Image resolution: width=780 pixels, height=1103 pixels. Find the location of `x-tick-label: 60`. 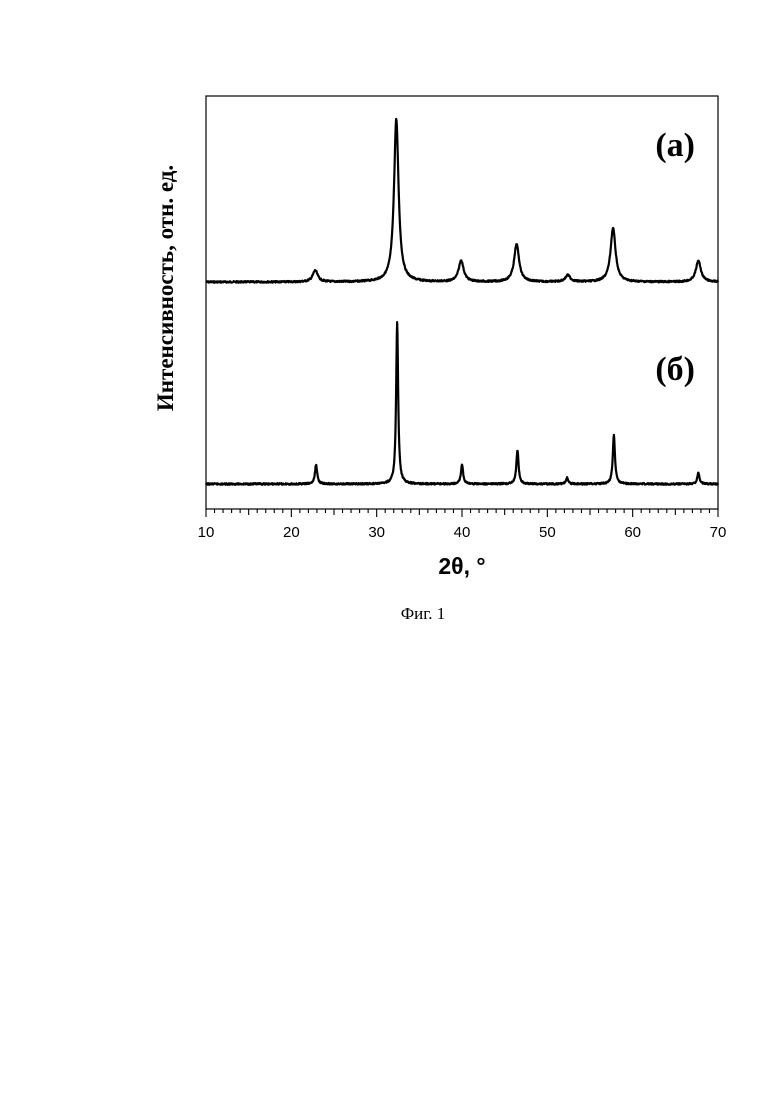

x-tick-label: 60 is located at coordinates (632, 532).